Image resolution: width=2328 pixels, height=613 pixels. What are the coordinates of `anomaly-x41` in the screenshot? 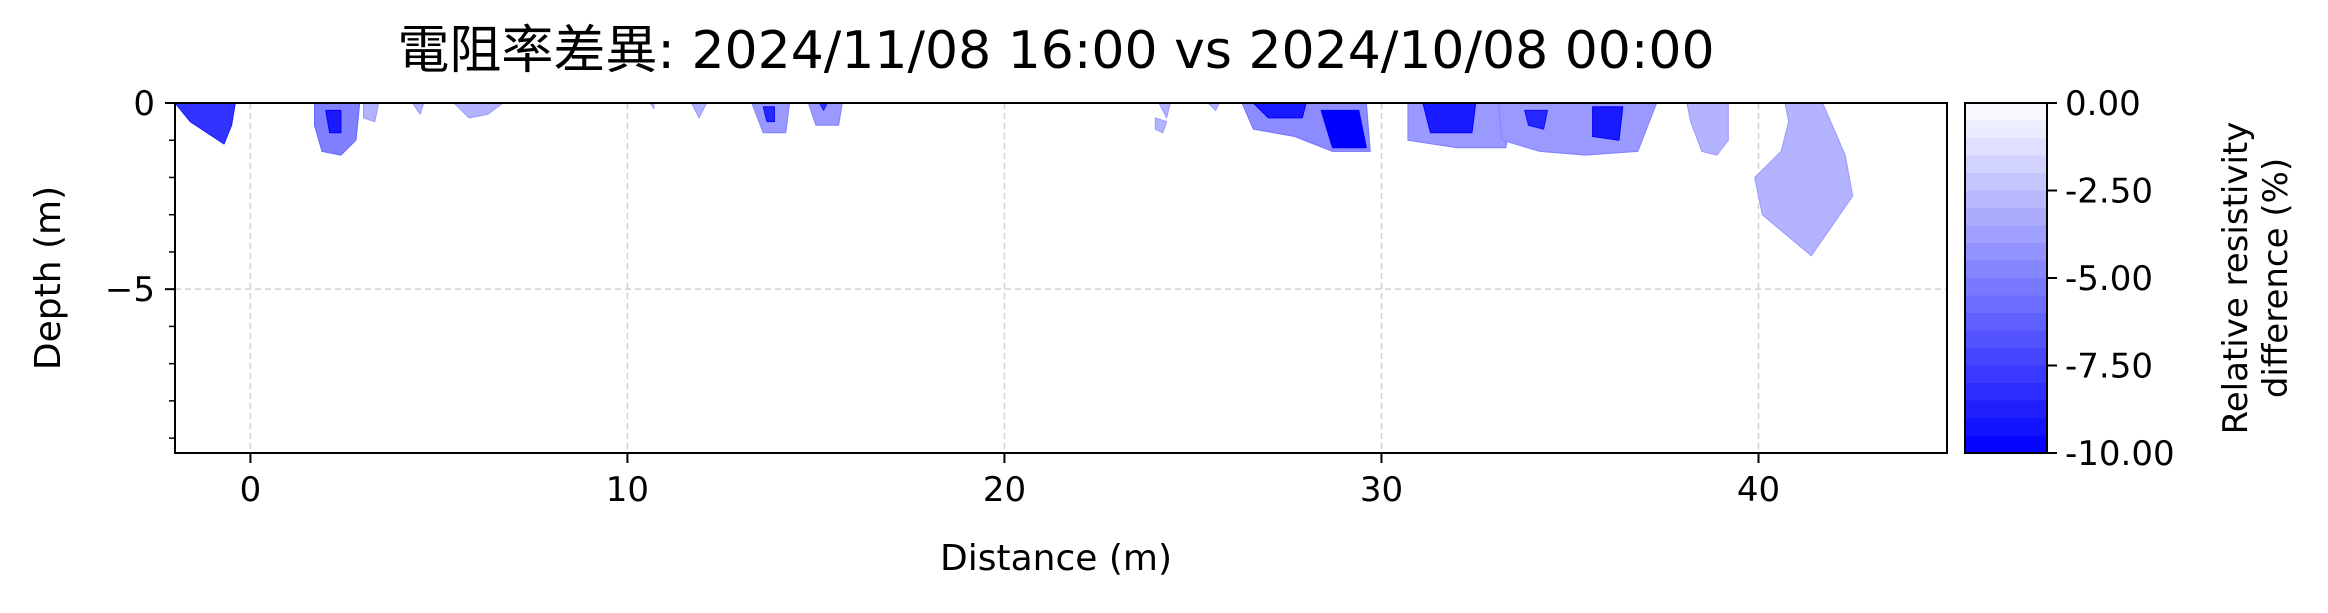 It's located at (1804, 180).